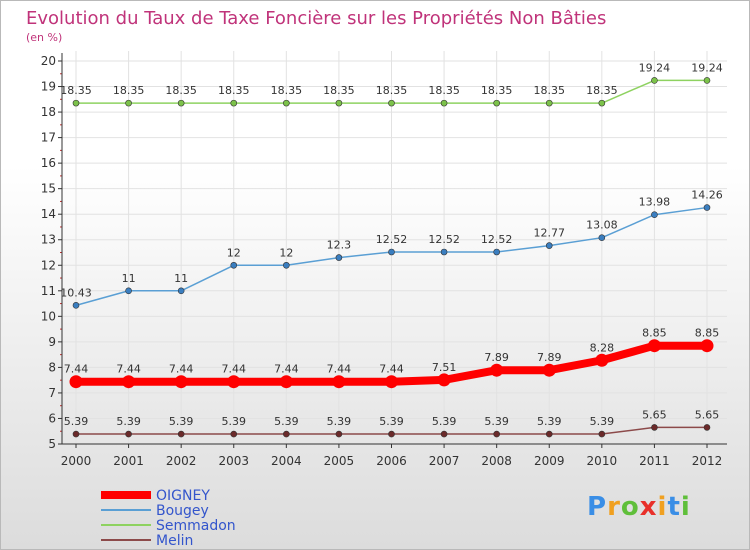  What do you see at coordinates (497, 239) in the screenshot?
I see `data-label-bougey: 12.52` at bounding box center [497, 239].